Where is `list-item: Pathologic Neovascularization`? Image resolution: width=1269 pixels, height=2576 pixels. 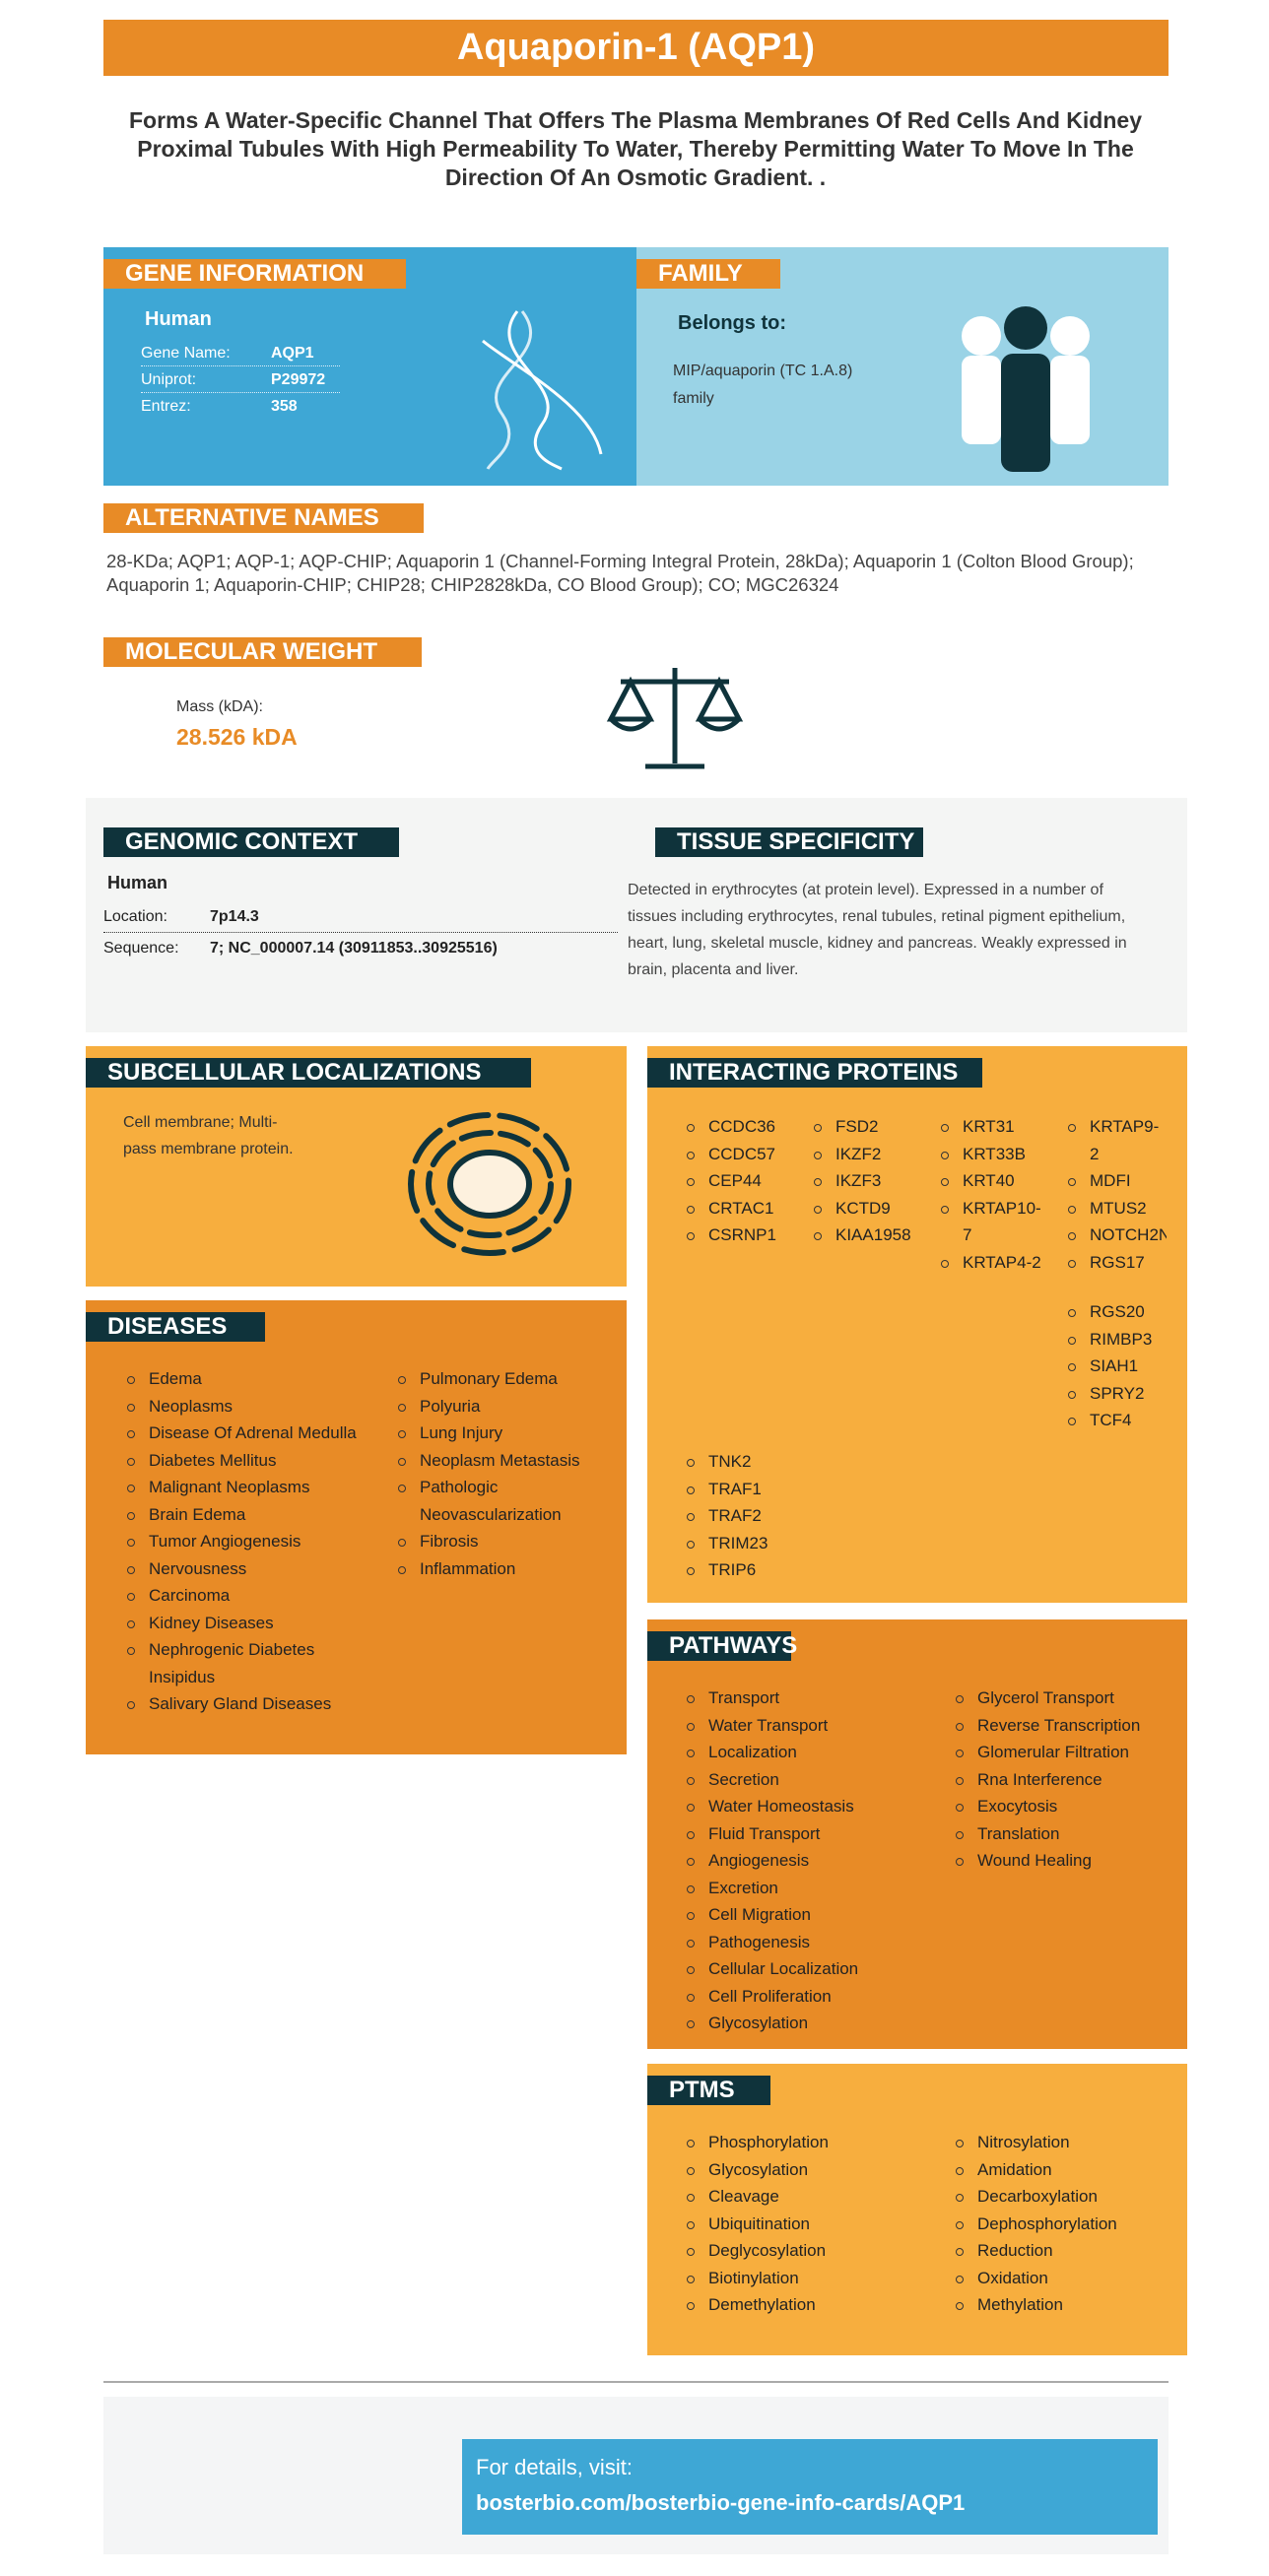
list-item: Pathologic Neovascularization is located at coordinates (511, 1501).